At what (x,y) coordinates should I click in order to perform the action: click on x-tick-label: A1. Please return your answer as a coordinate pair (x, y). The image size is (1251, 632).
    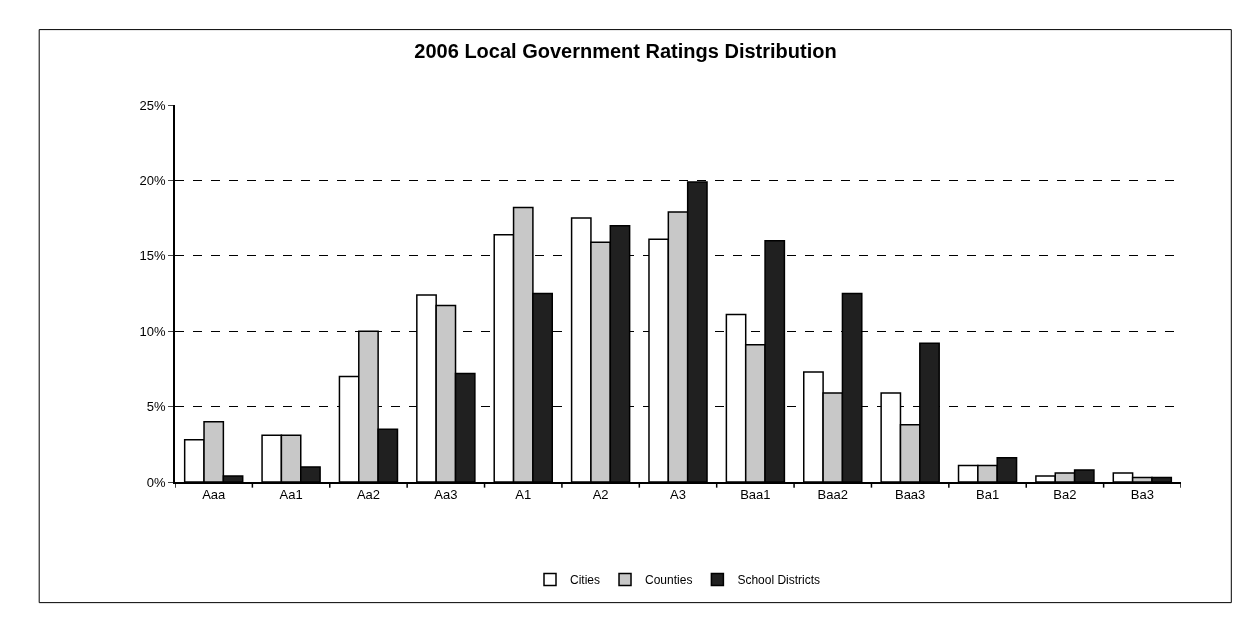
    Looking at the image, I should click on (523, 495).